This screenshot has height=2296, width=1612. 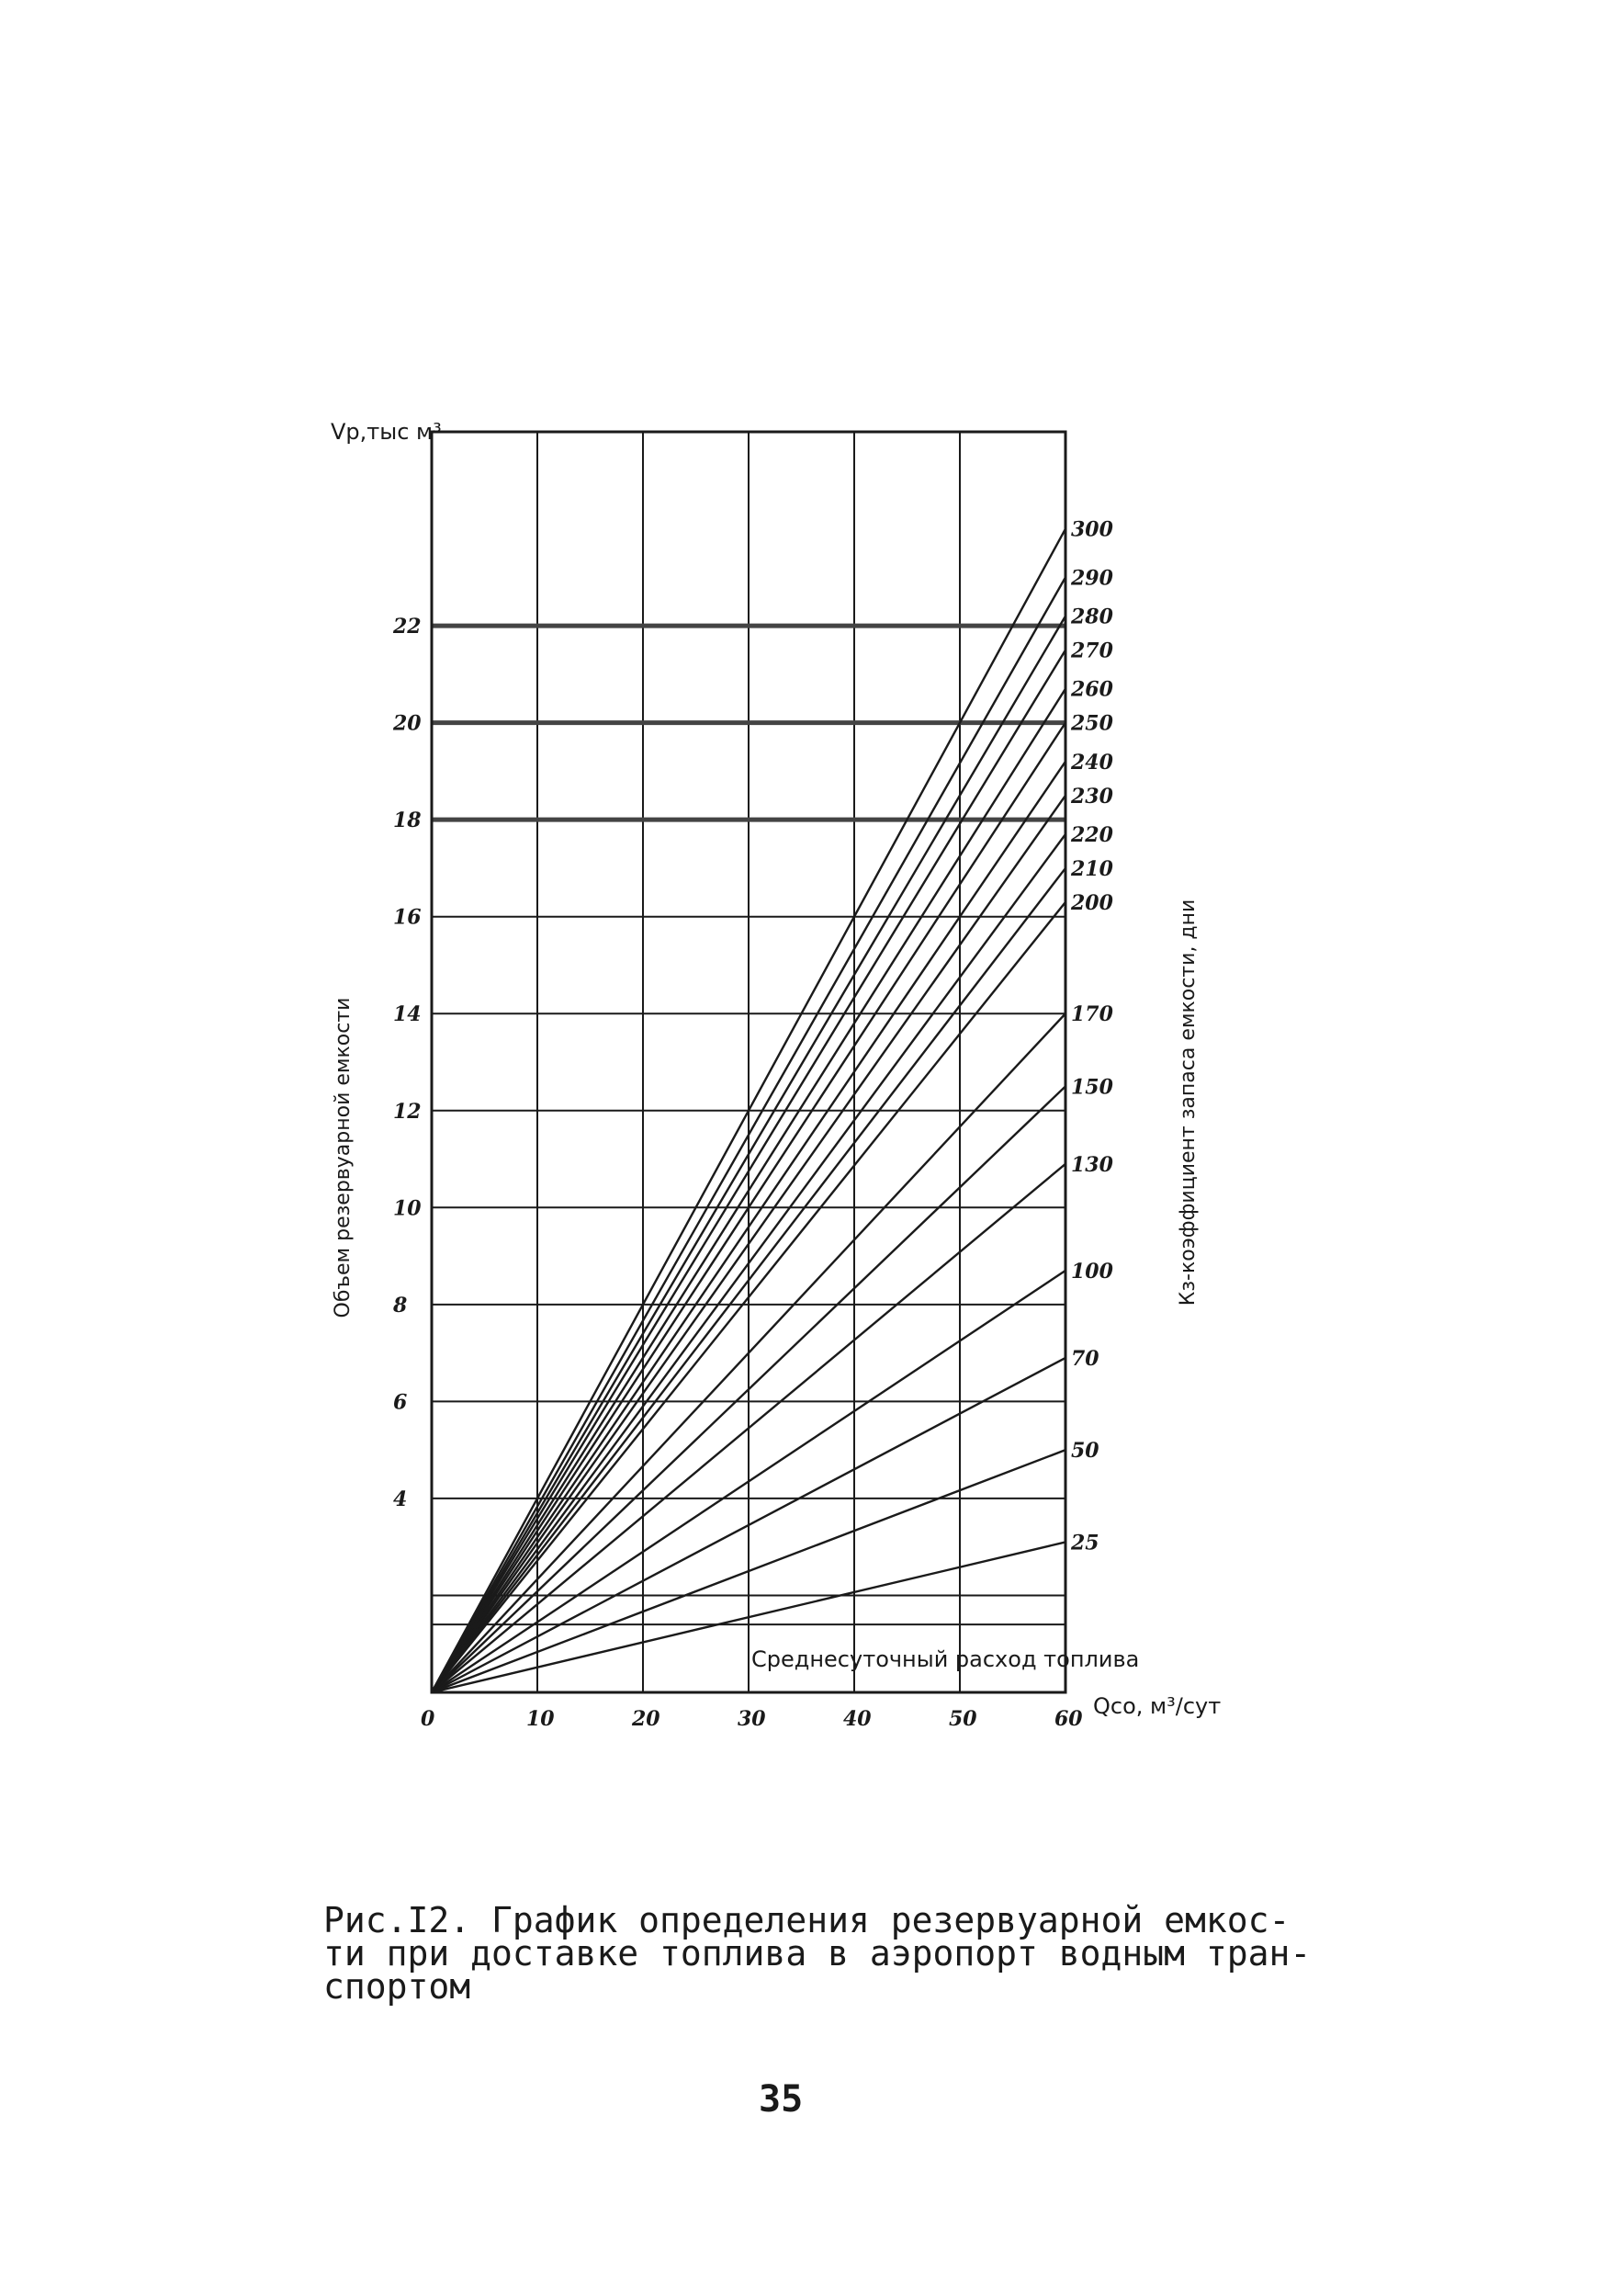 What do you see at coordinates (1092, 1165) in the screenshot?
I see `series-label-130: 130` at bounding box center [1092, 1165].